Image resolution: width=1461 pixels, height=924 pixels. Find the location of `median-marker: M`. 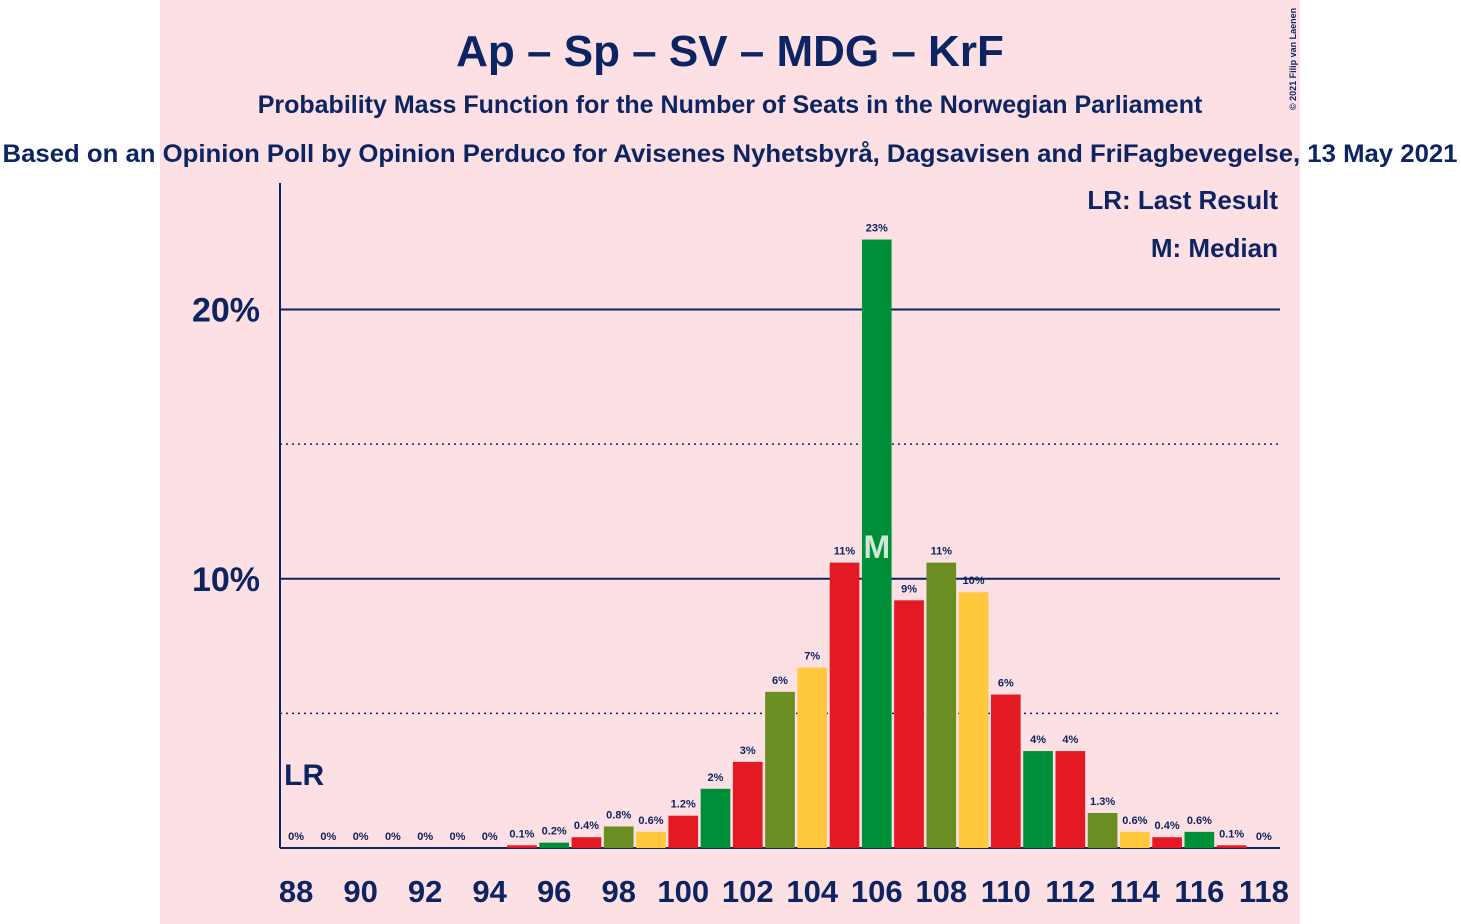

median-marker: M is located at coordinates (876, 547).